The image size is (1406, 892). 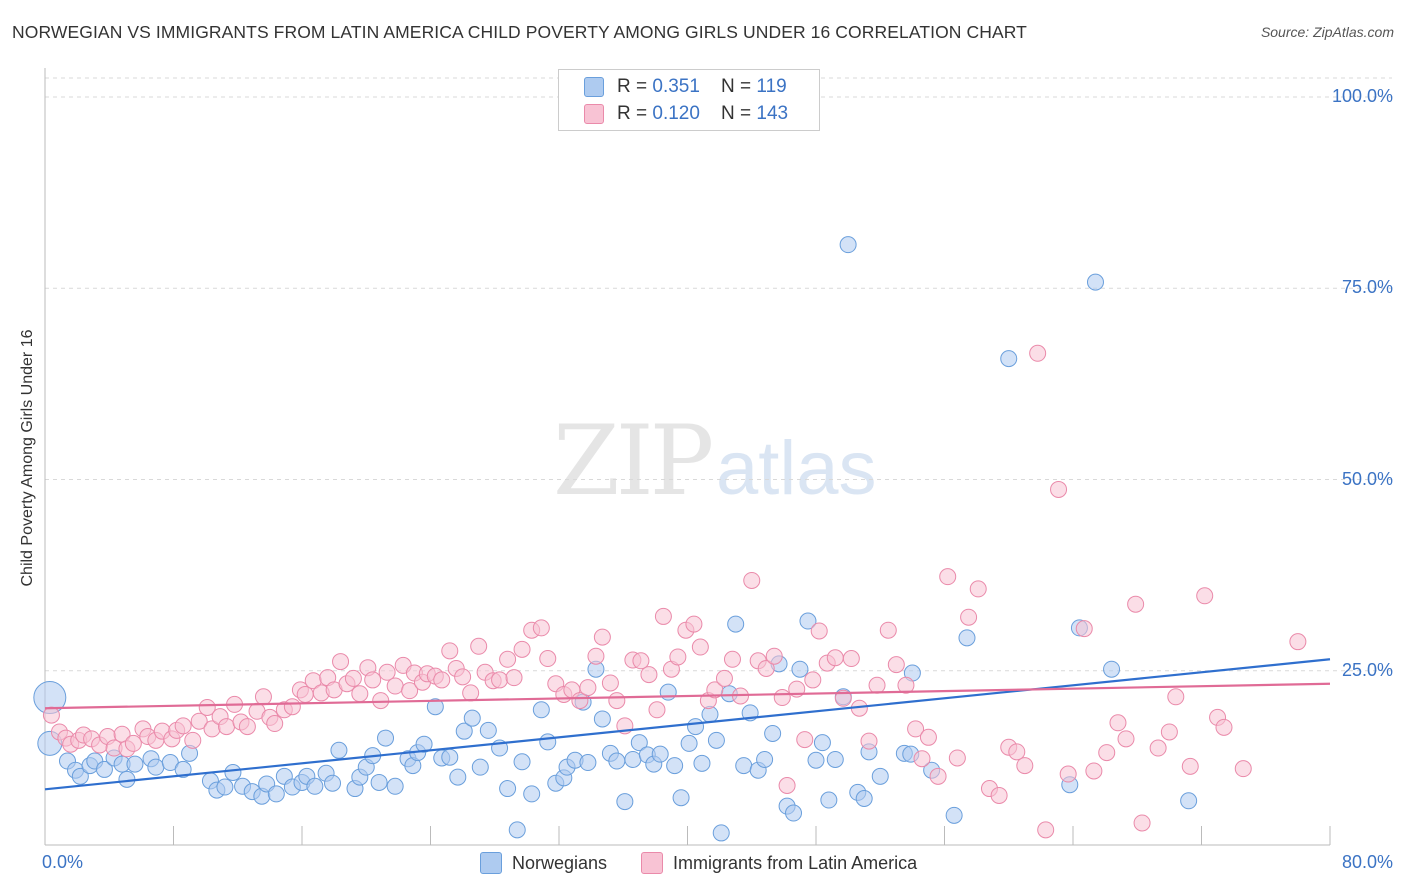 What do you see at coordinates (1327, 32) in the screenshot?
I see `source-label: Source: ZipAtlas.com` at bounding box center [1327, 32].